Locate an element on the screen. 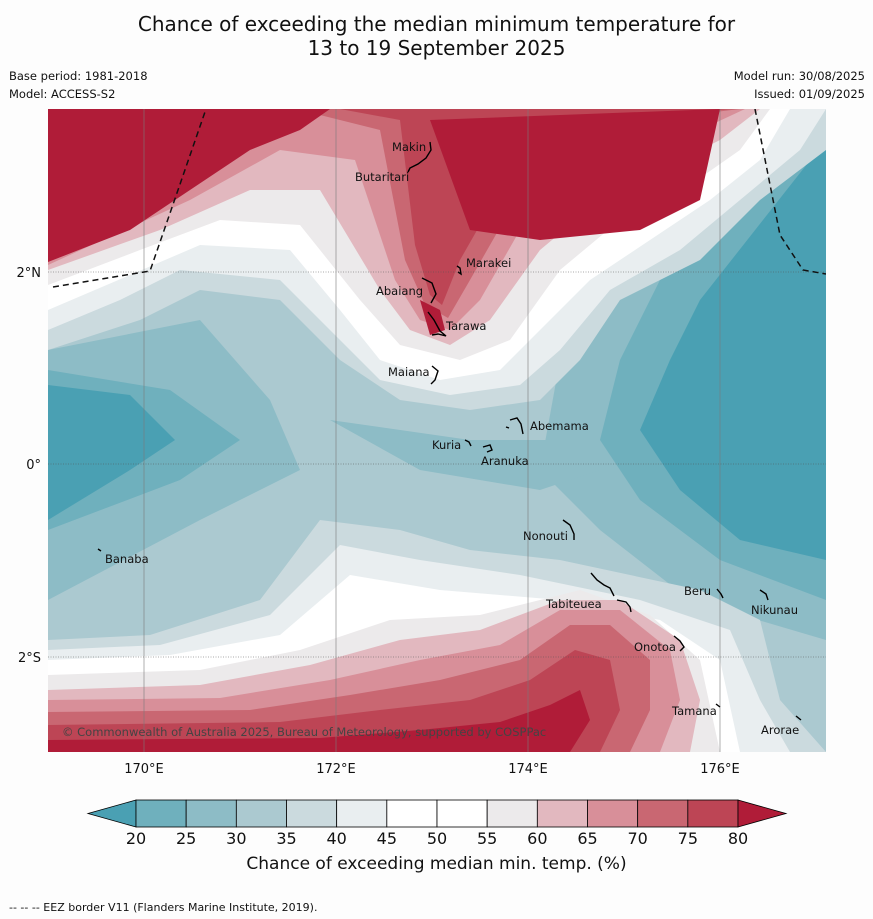 This screenshot has height=919, width=873. lon-label: 172°E is located at coordinates (336, 769).